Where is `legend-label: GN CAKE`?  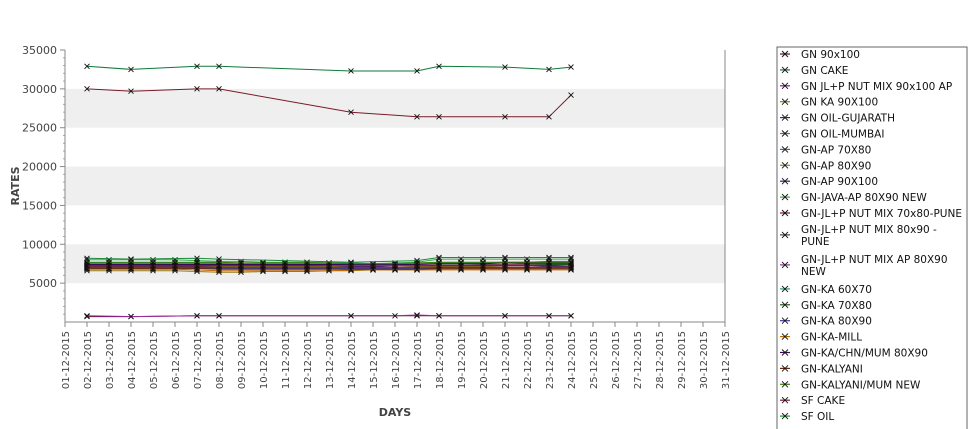
legend-label: GN CAKE is located at coordinates (824, 71).